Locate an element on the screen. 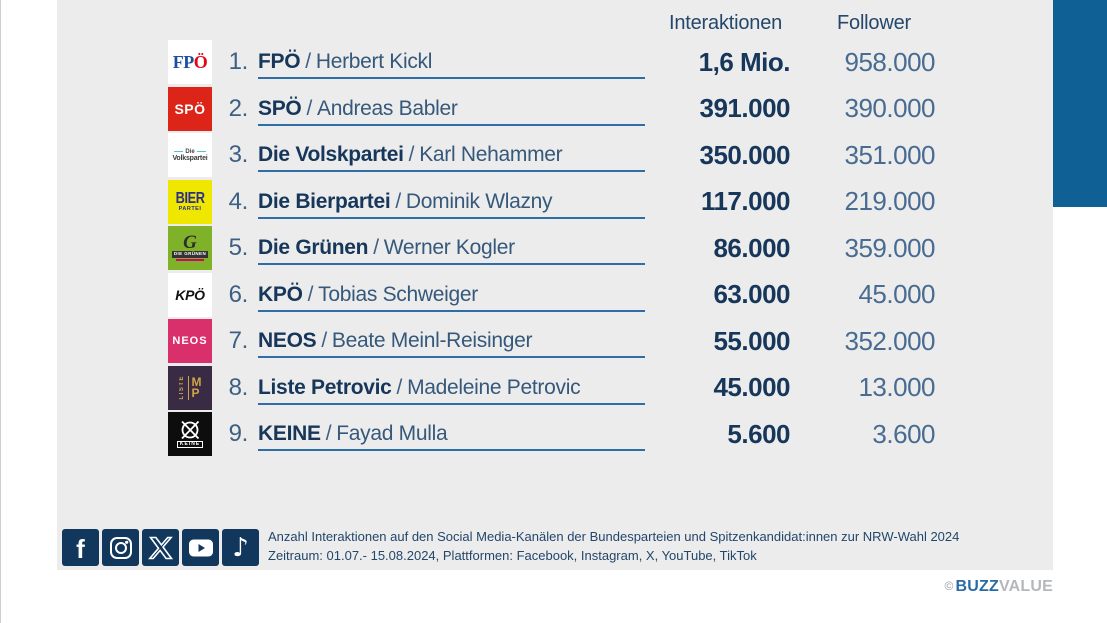  party-name: NEOS is located at coordinates (287, 341).